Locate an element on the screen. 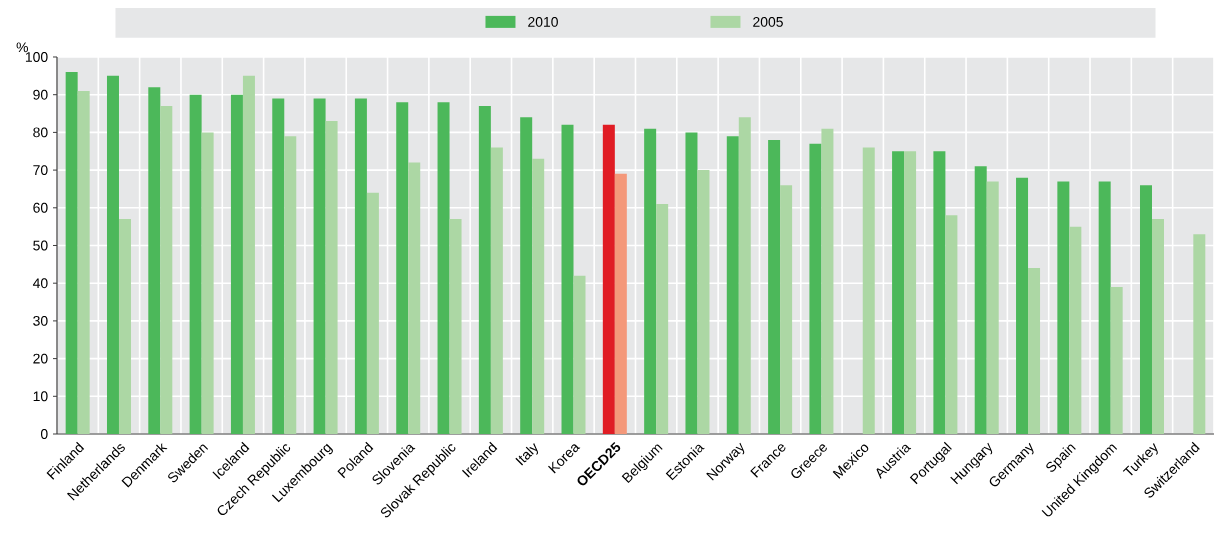  y-tick-label: 70 is located at coordinates (40, 170).